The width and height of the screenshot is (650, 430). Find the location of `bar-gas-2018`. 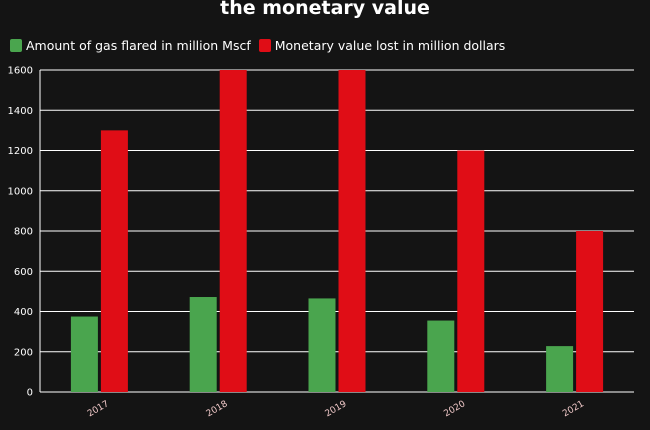

bar-gas-2018 is located at coordinates (203, 344).